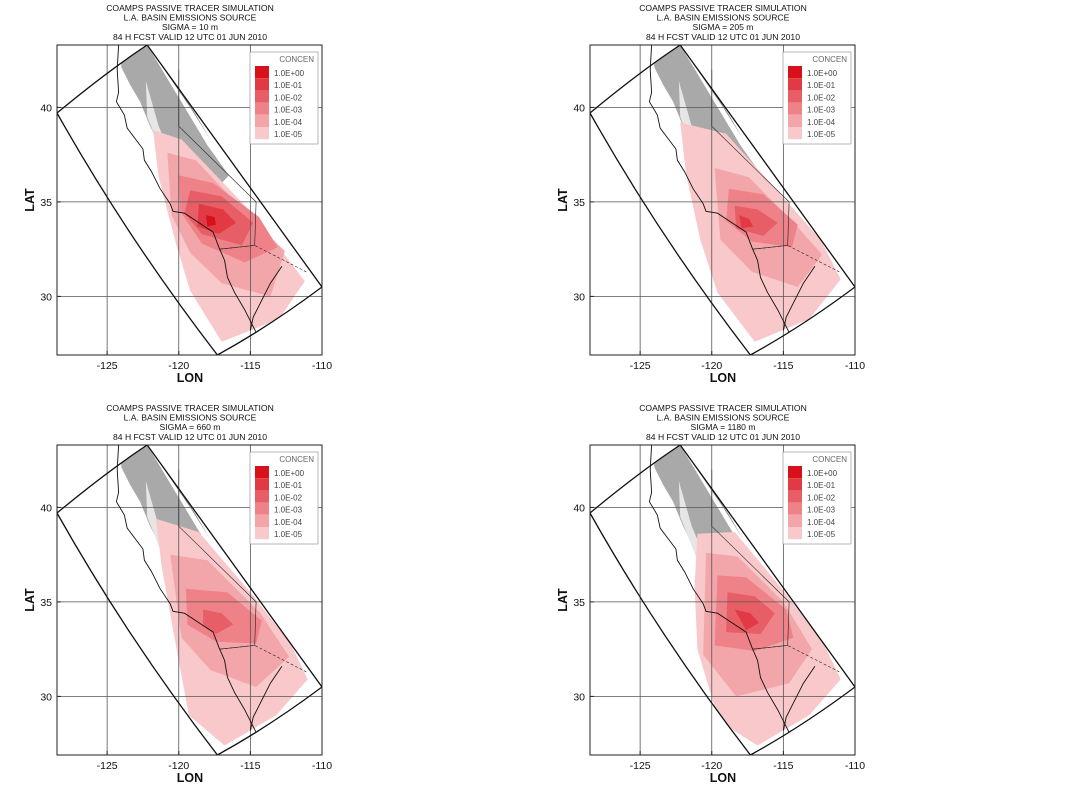 This screenshot has height=800, width=1066. Describe the element at coordinates (288, 85) in the screenshot. I see `legend-label: 1.0E-01` at that location.